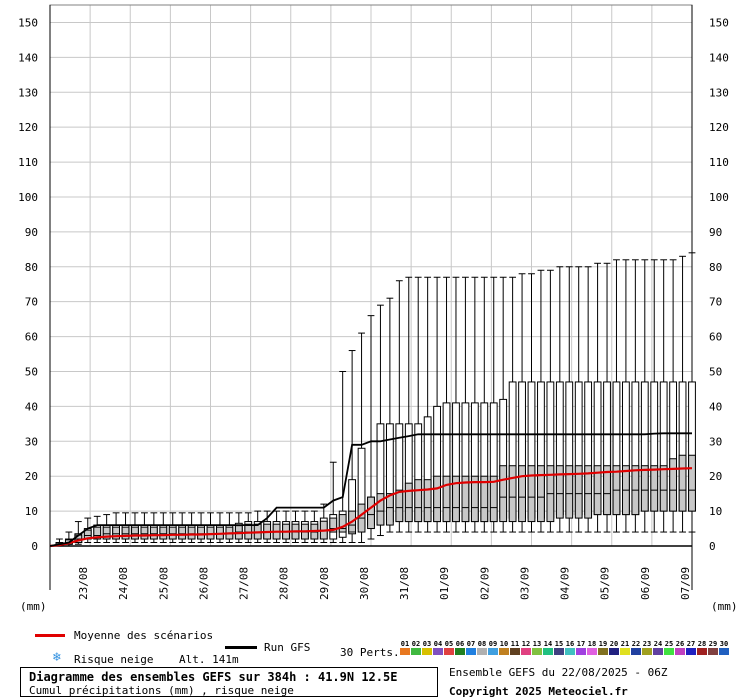 The image size is (740, 700). Describe the element at coordinates (713, 644) in the screenshot. I see `pert-number: 29` at that location.